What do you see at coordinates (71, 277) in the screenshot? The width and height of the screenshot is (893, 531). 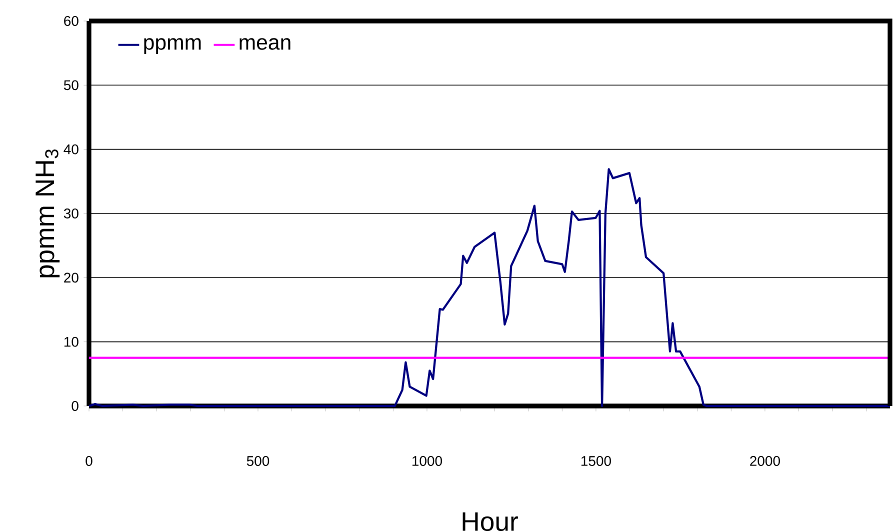 I see `y-tick-label: 20` at bounding box center [71, 277].